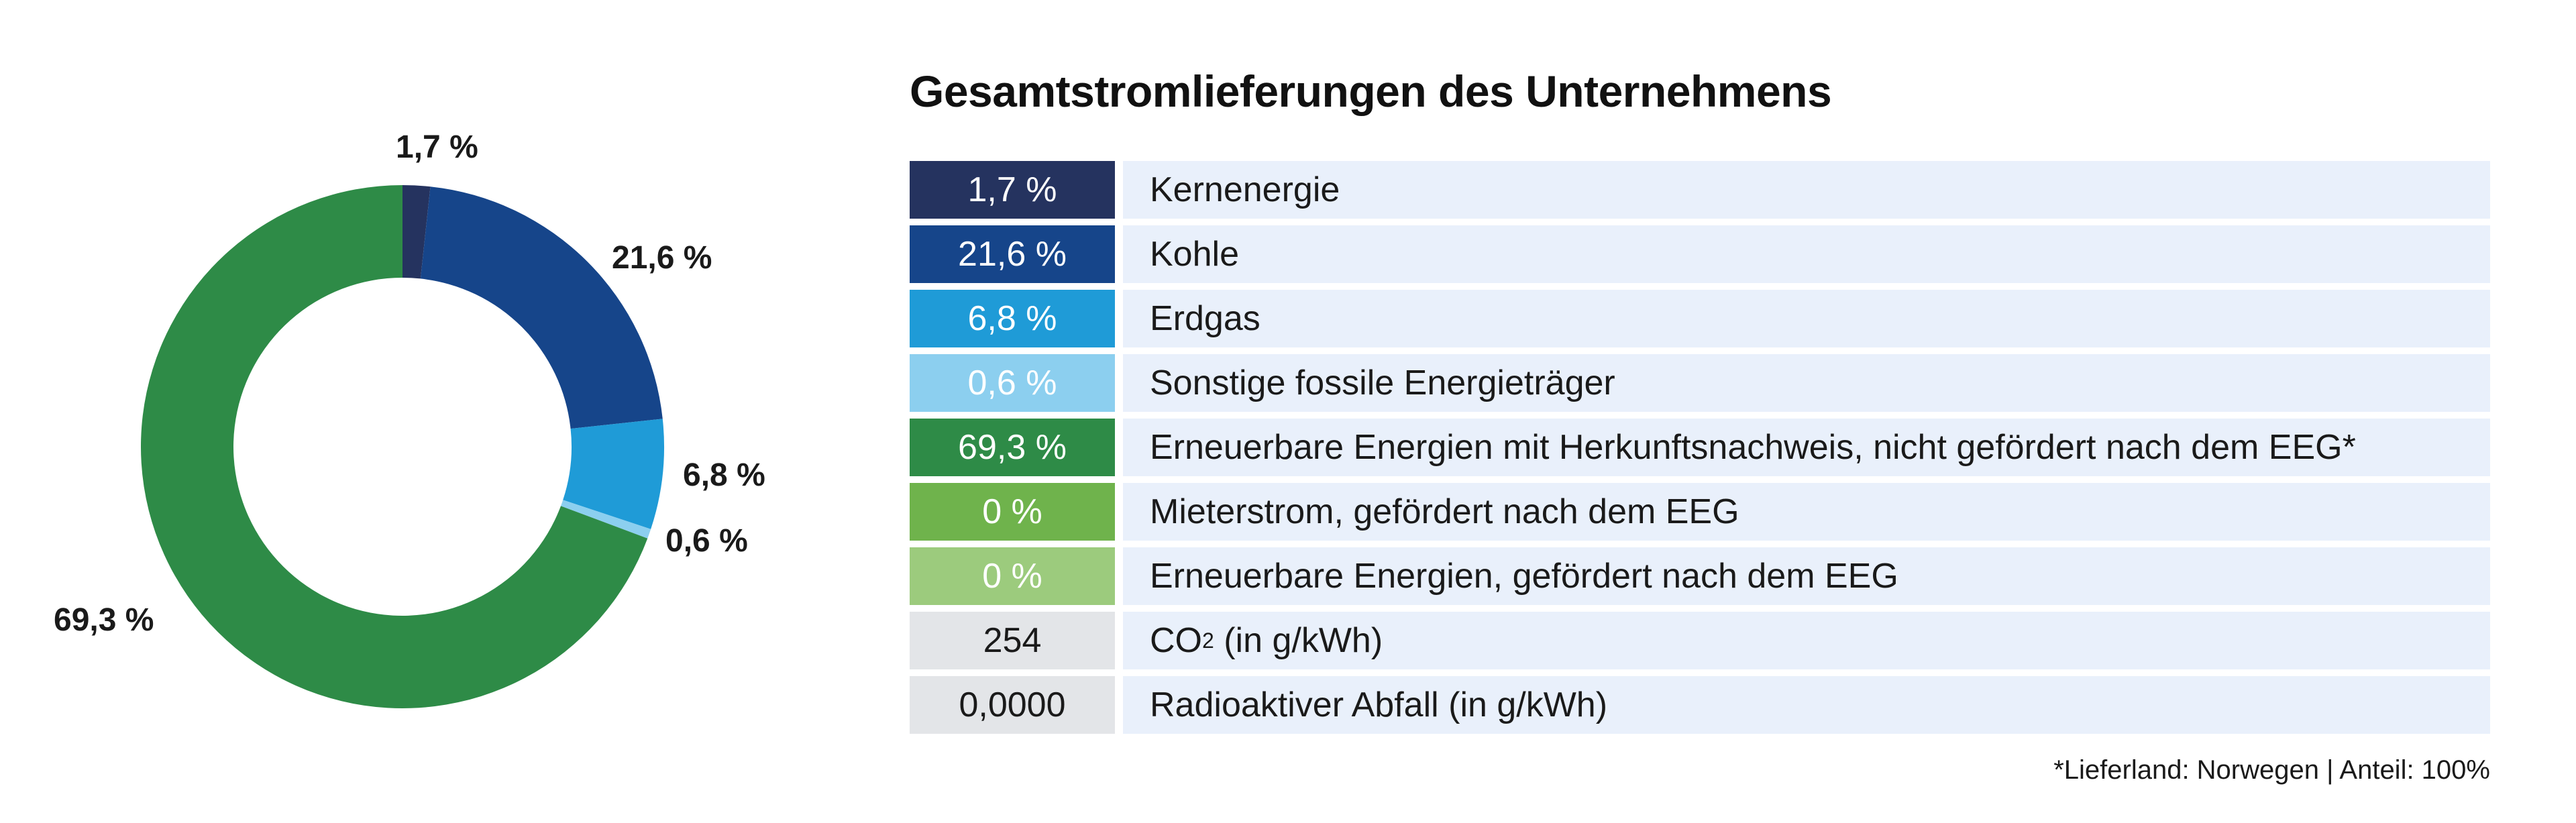 Image resolution: width=2576 pixels, height=823 pixels. I want to click on legend-label-kernenergie: Kernenergie, so click(1806, 190).